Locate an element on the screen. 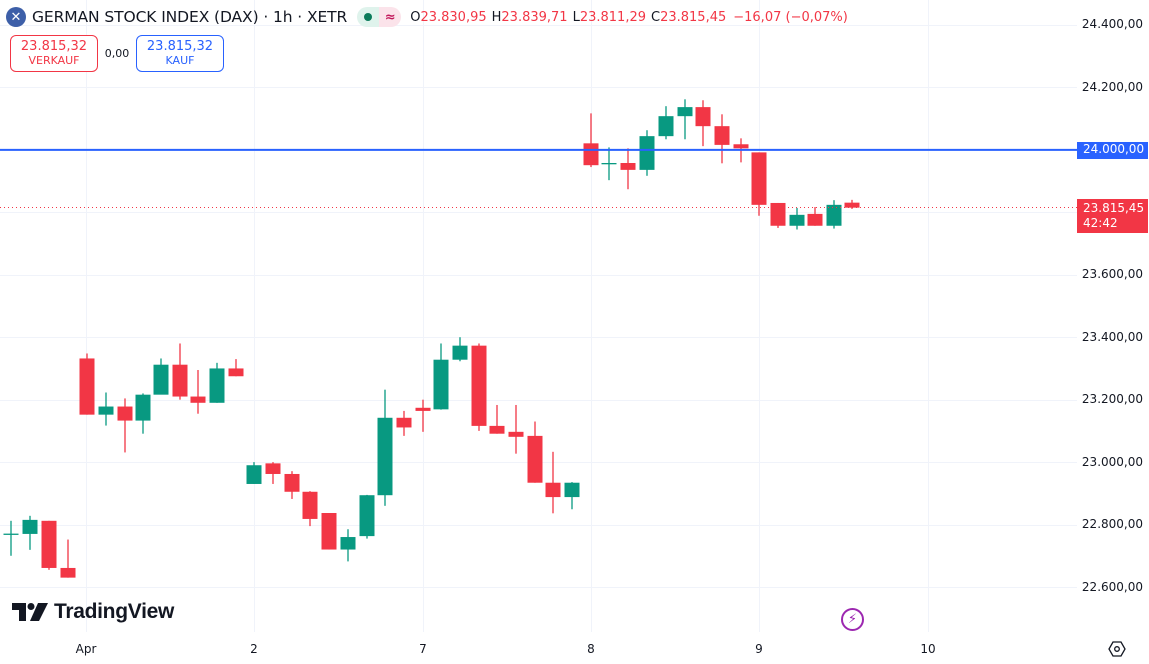 This screenshot has width=1149, height=664. low-value: 23.811,29 is located at coordinates (612, 17).